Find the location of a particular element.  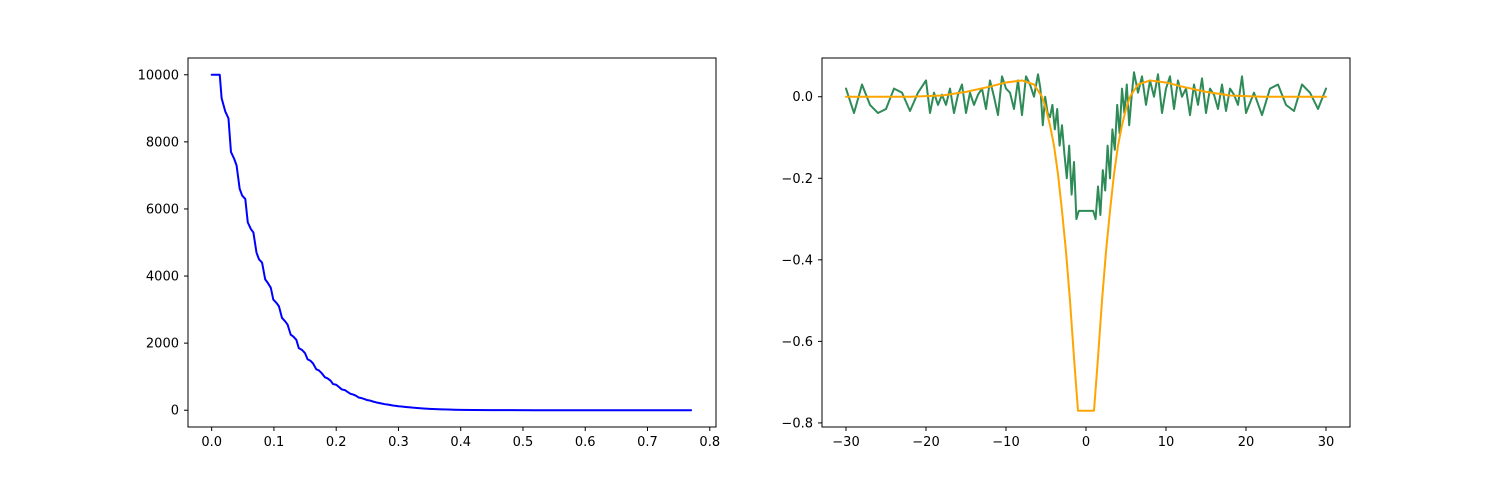

chart-0-xtick-label-8: 0.8 is located at coordinates (709, 442).